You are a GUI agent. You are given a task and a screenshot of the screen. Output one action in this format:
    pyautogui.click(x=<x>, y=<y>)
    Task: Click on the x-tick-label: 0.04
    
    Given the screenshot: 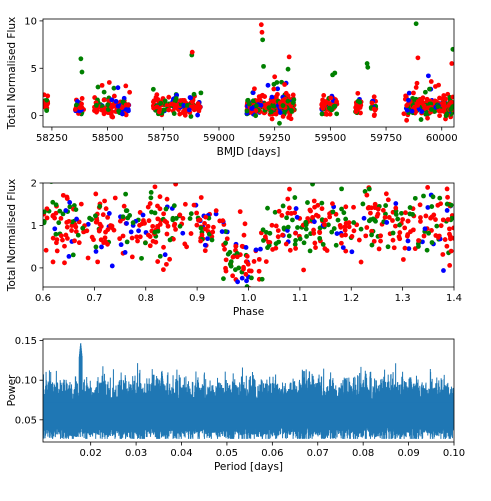 What is the action you would take?
    pyautogui.click(x=181, y=453)
    